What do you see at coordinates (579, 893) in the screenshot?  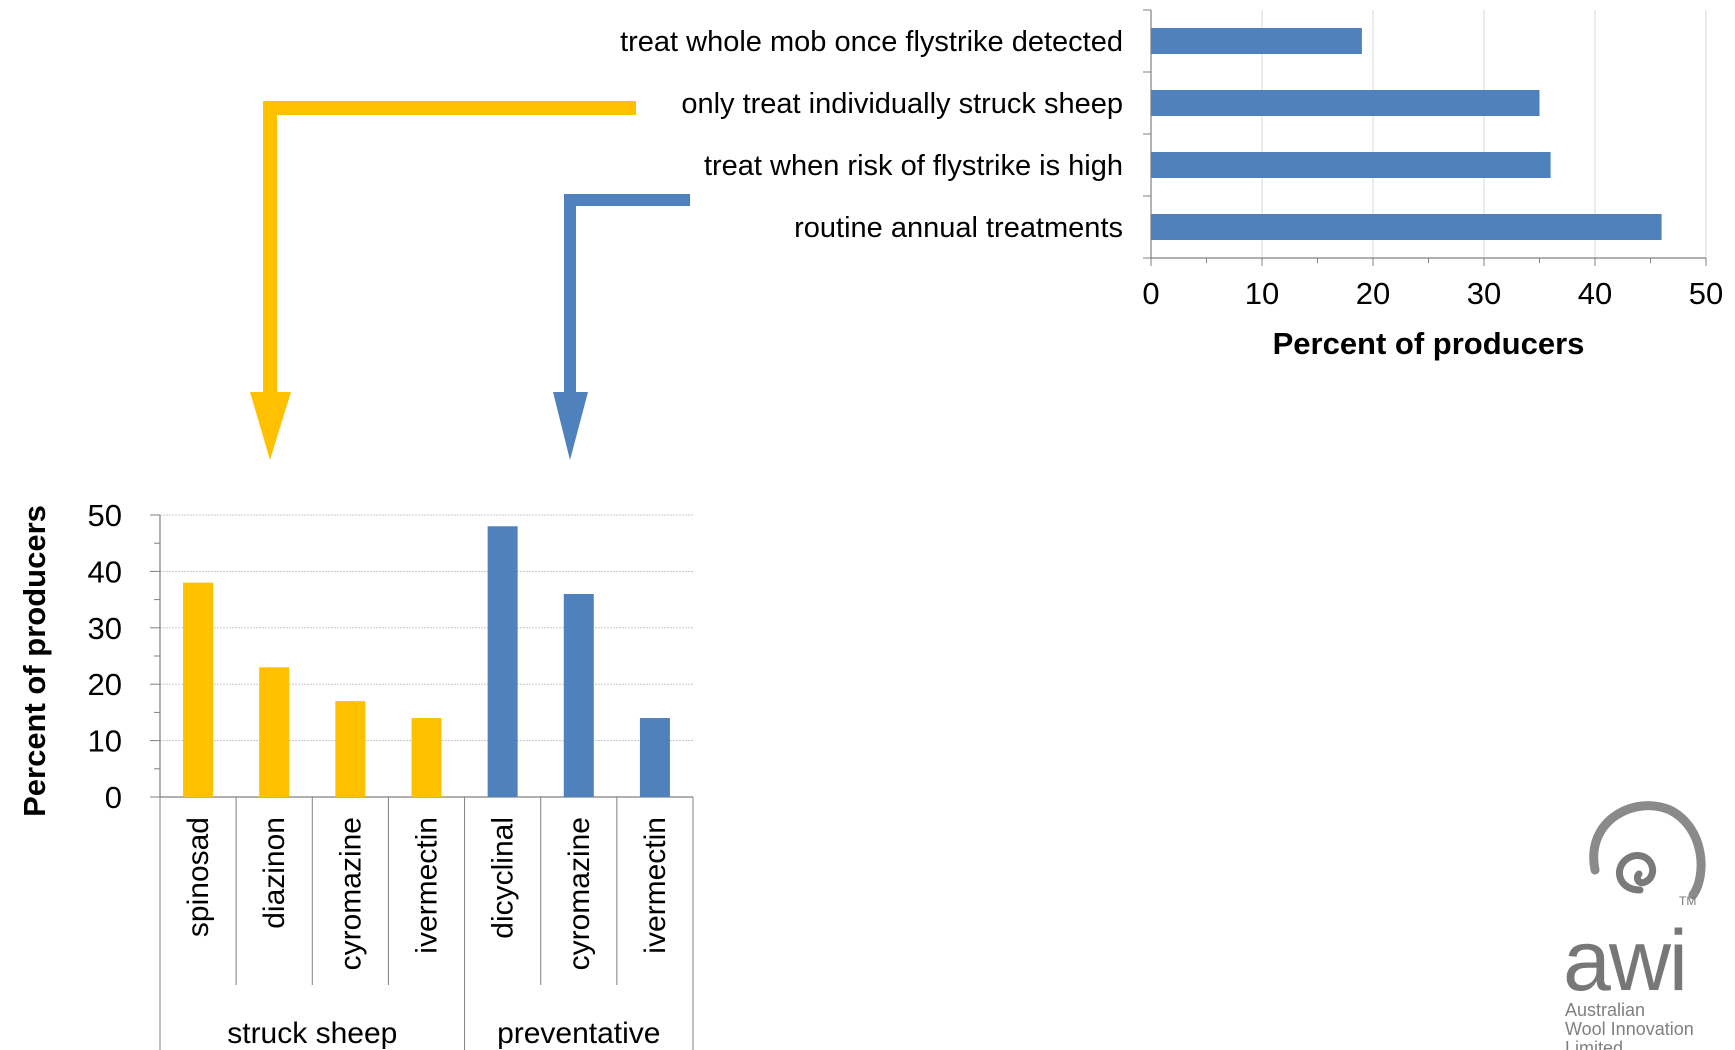 I see `v-category-label-preventative-cyromazine: cyromazine` at bounding box center [579, 893].